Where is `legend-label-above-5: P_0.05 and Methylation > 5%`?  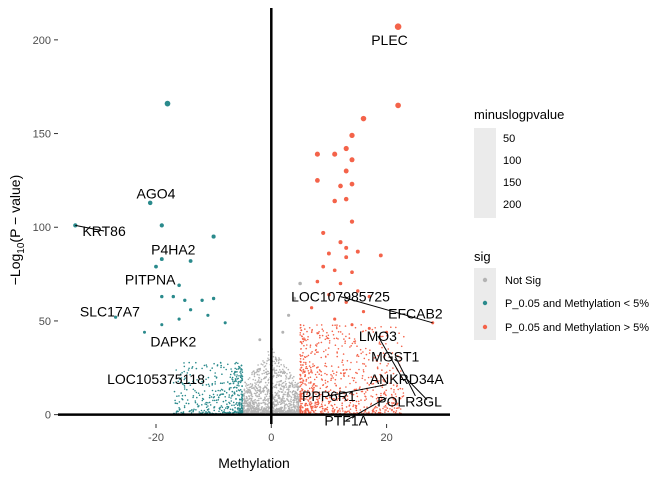
legend-label-above-5: P_0.05 and Methylation > 5% is located at coordinates (577, 328).